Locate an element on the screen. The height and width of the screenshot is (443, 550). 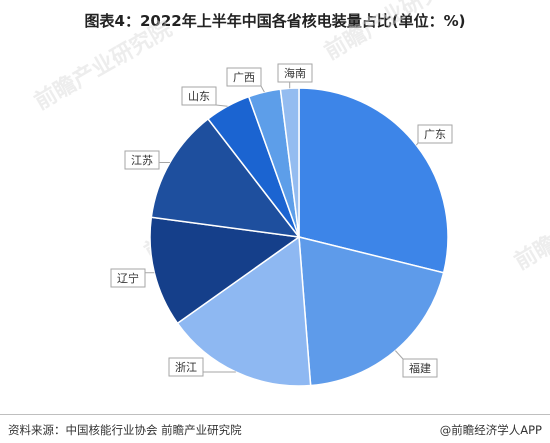
slice-label: 山东 is located at coordinates (199, 96).